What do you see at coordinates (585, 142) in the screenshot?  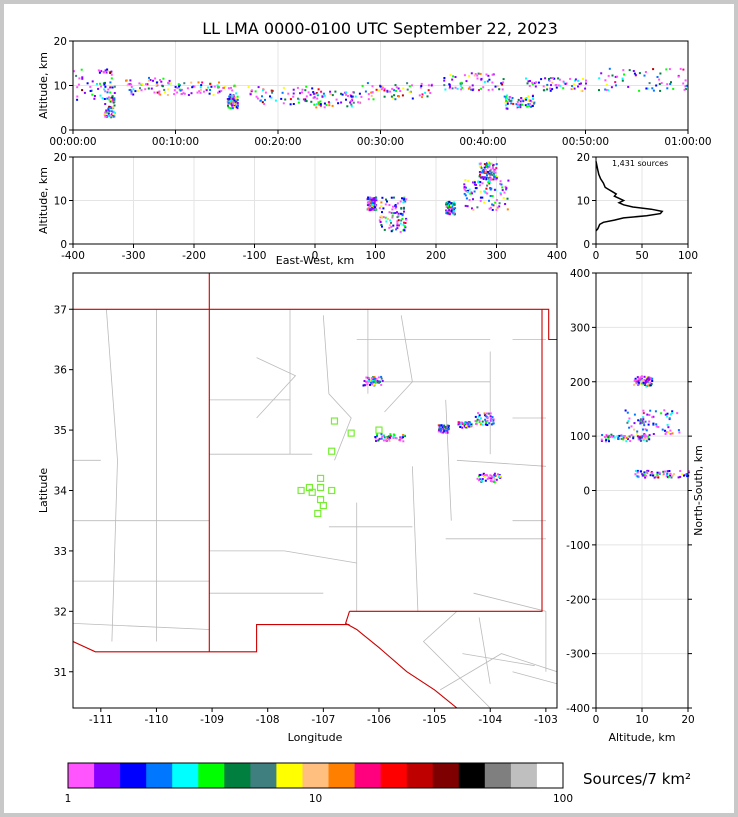 I see `x-tick-label: 00:50:00` at bounding box center [585, 142].